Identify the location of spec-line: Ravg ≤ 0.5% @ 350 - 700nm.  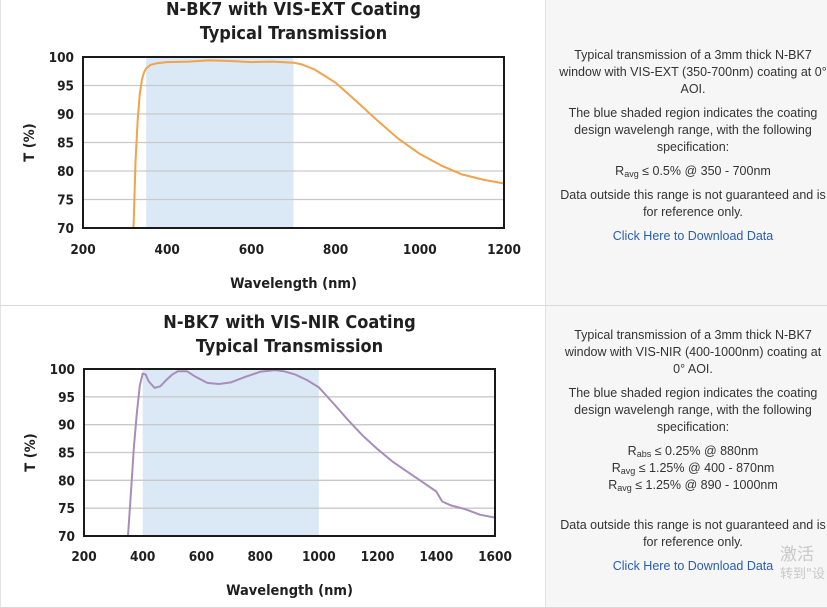
(693, 171).